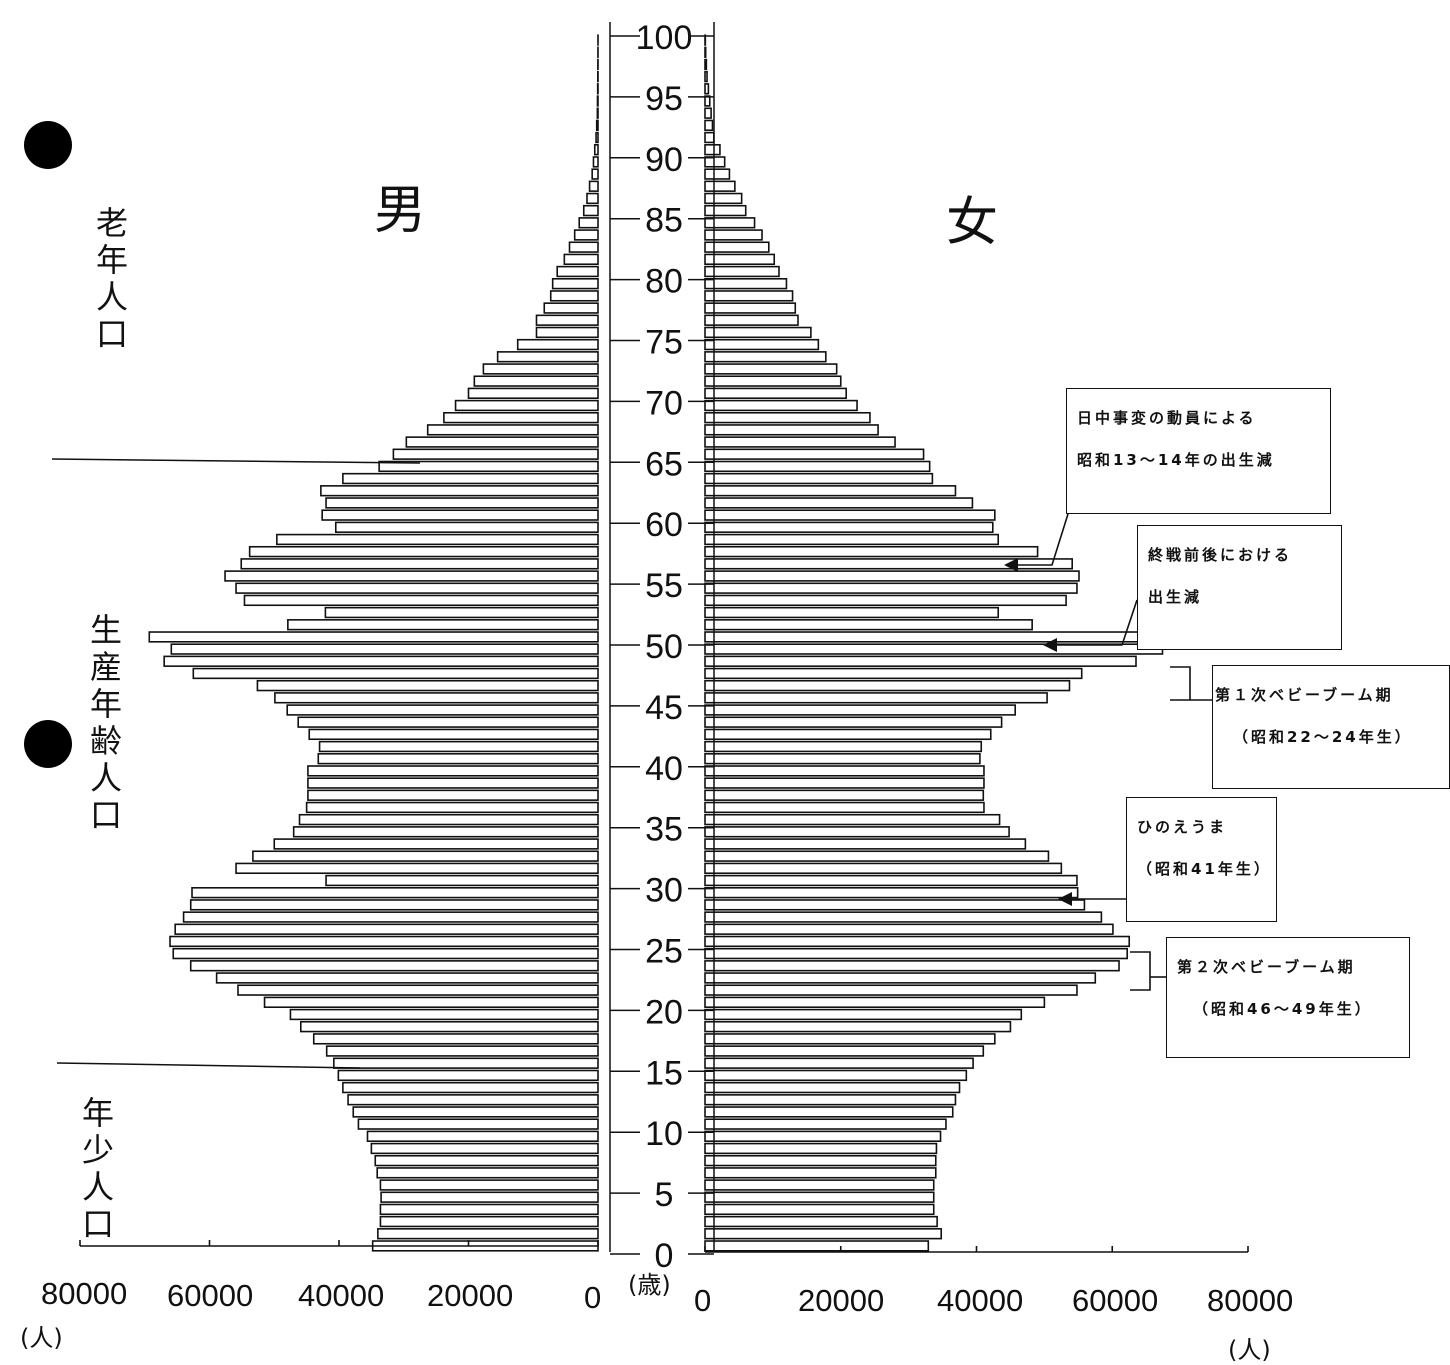  Describe the element at coordinates (664, 99) in the screenshot. I see `age-tick-label-95: 95` at that location.